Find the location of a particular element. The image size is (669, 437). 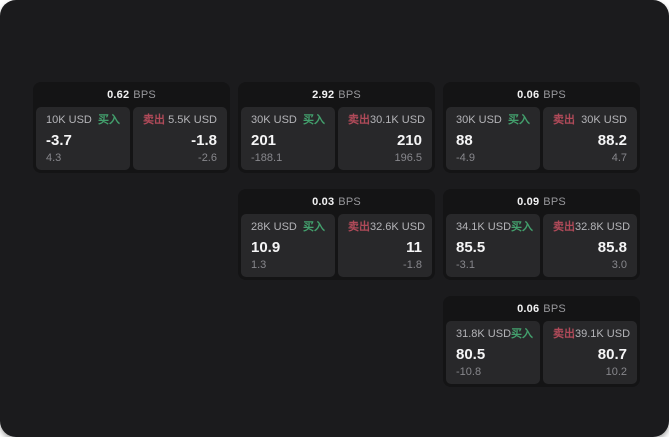

sell-amount: 30K USD is located at coordinates (604, 120).